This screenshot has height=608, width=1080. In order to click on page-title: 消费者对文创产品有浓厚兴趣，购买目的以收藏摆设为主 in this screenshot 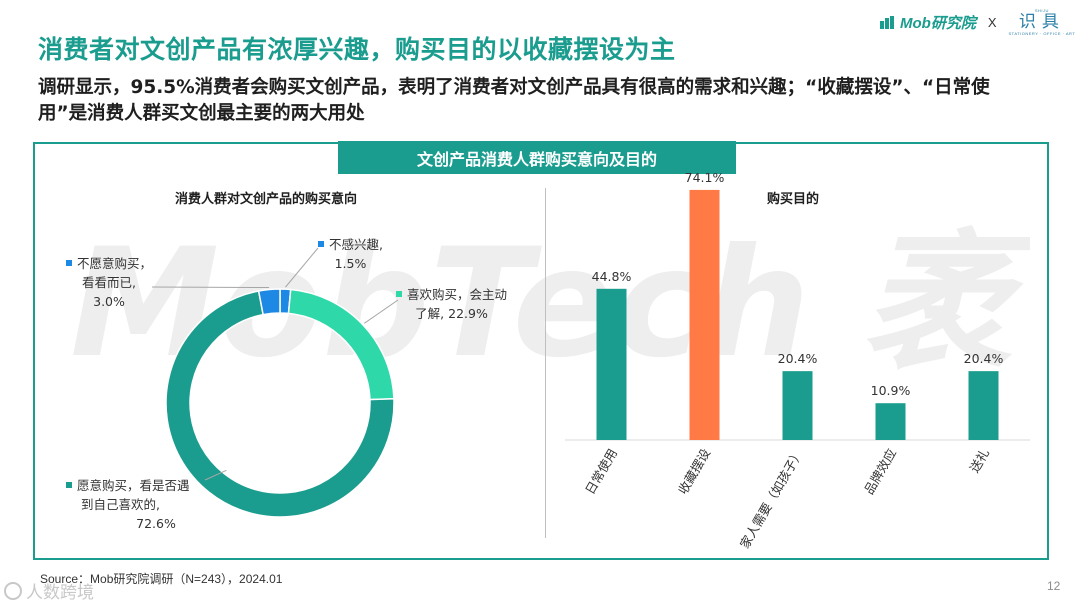, I will do `click(357, 49)`.